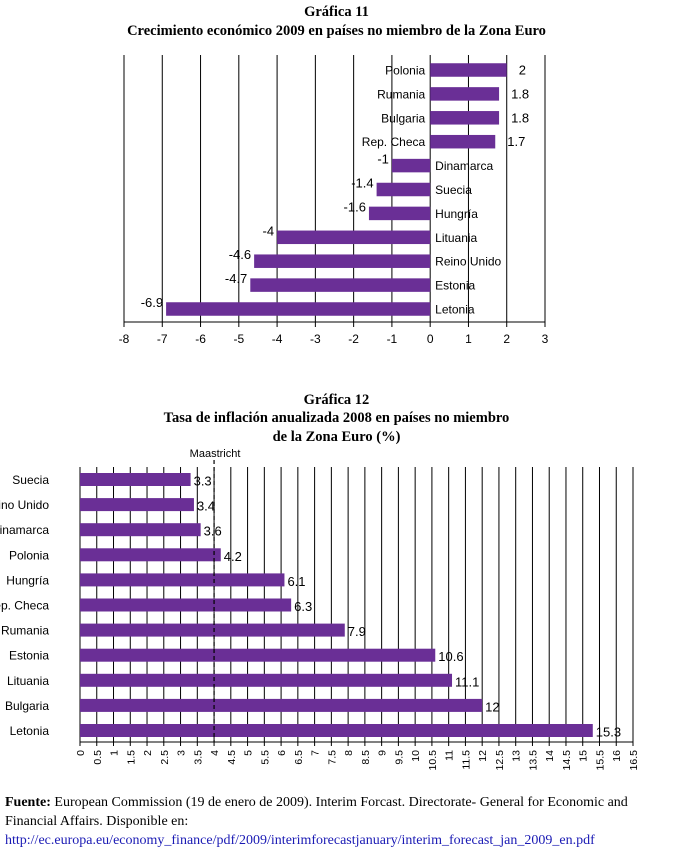  Describe the element at coordinates (450, 656) in the screenshot. I see `chart2-value-label: 10.6` at that location.